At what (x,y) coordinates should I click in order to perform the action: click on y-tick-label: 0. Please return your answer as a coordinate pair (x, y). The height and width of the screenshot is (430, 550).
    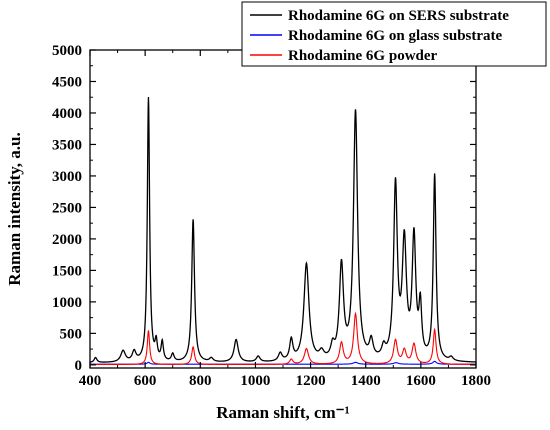
    Looking at the image, I should click on (79, 366).